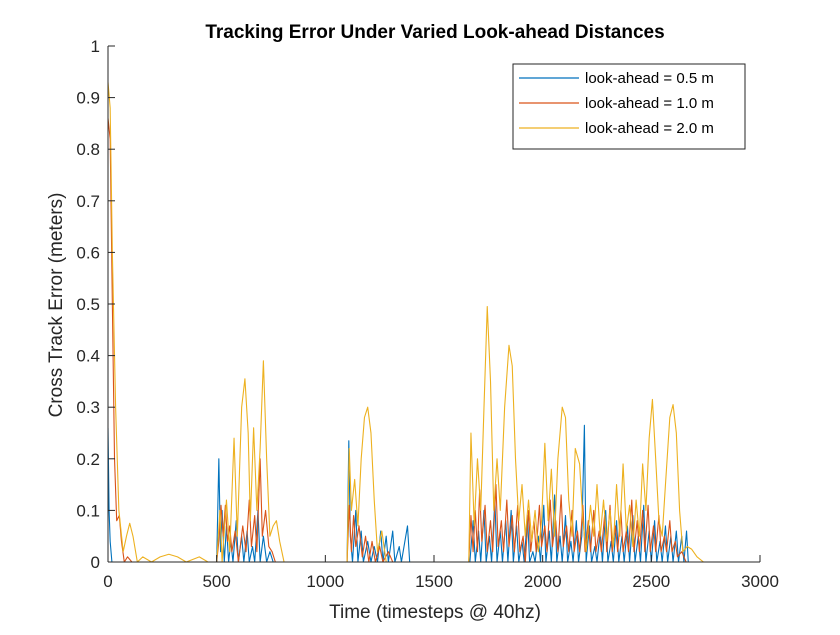 Image resolution: width=840 pixels, height=635 pixels. Describe the element at coordinates (88, 356) in the screenshot. I see `y-tick-label: 0.4` at that location.